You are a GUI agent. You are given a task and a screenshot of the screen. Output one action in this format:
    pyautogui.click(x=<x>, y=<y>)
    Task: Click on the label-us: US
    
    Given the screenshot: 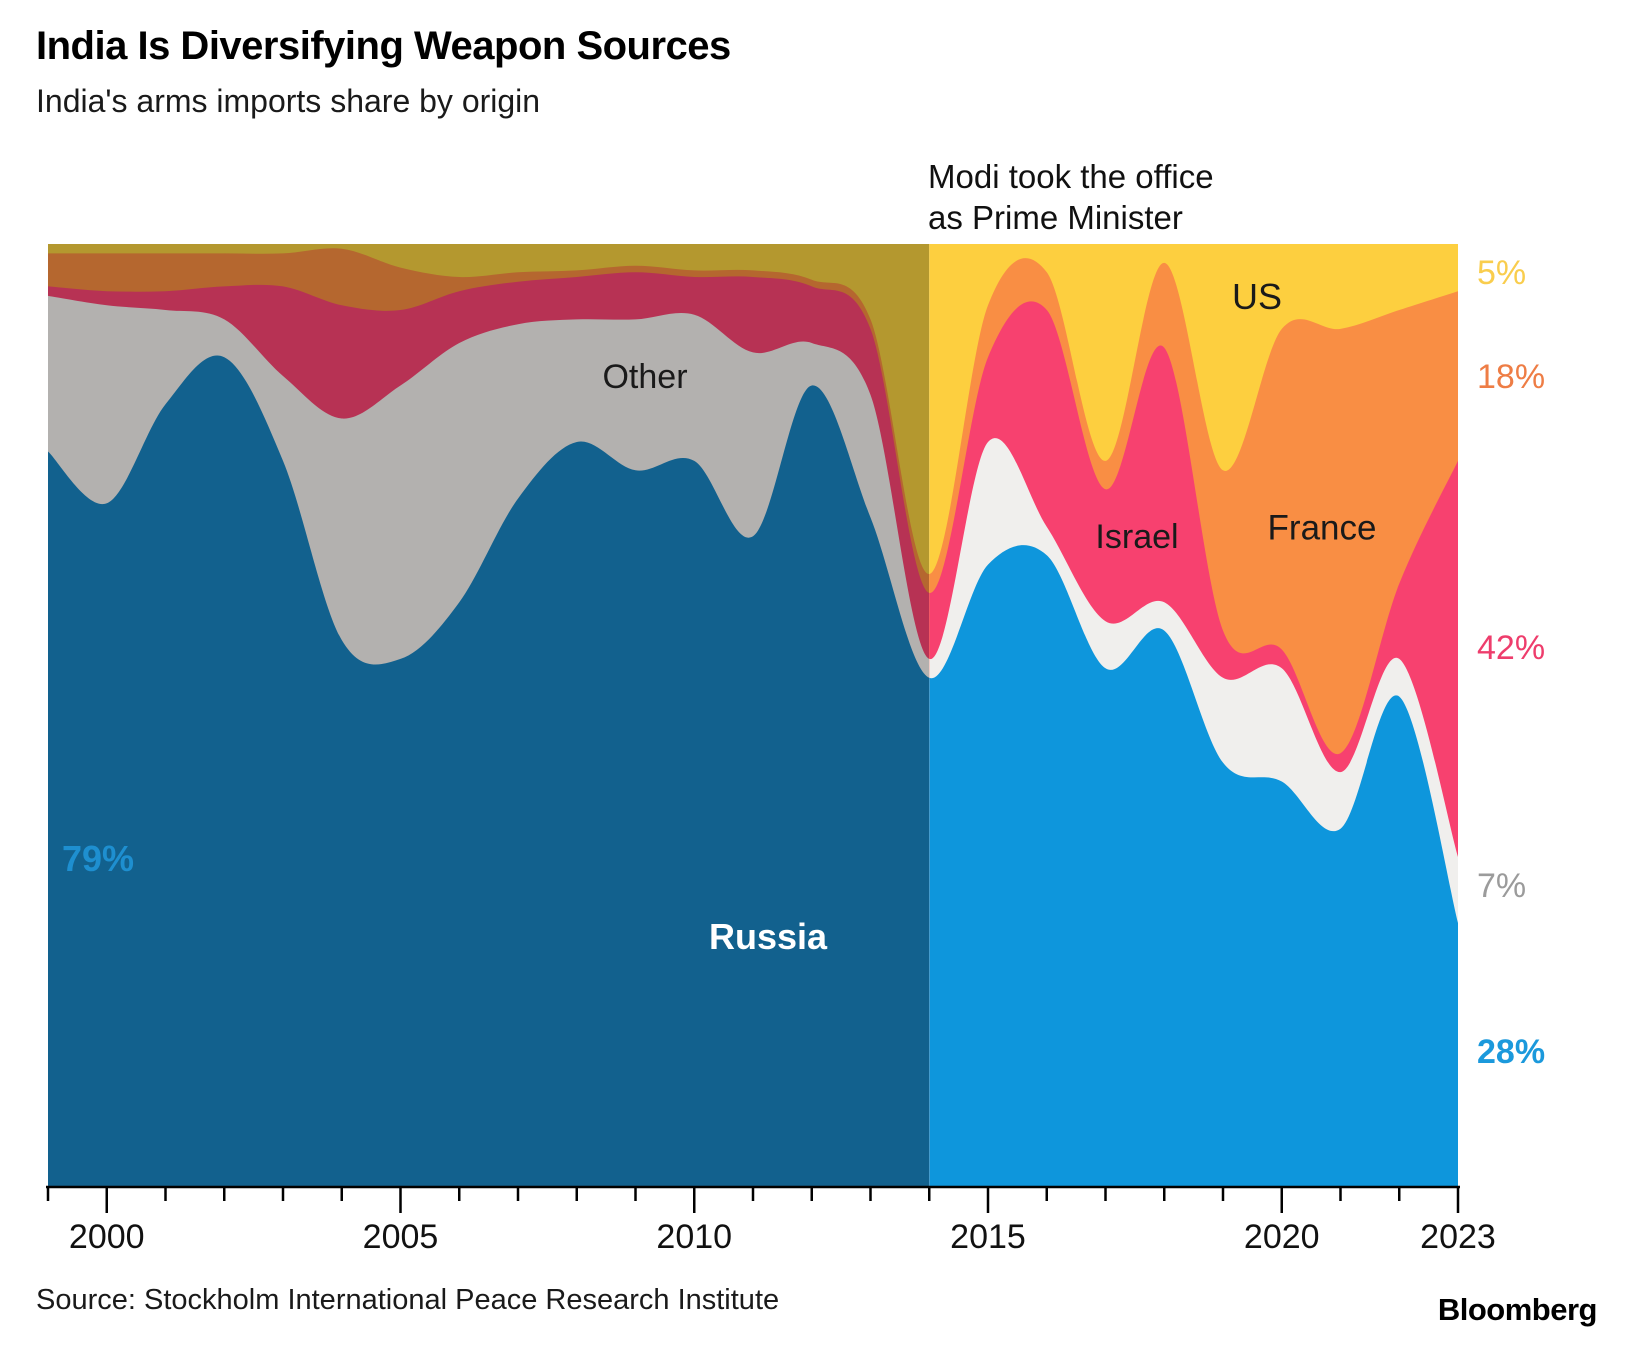 What is the action you would take?
    pyautogui.click(x=1257, y=296)
    